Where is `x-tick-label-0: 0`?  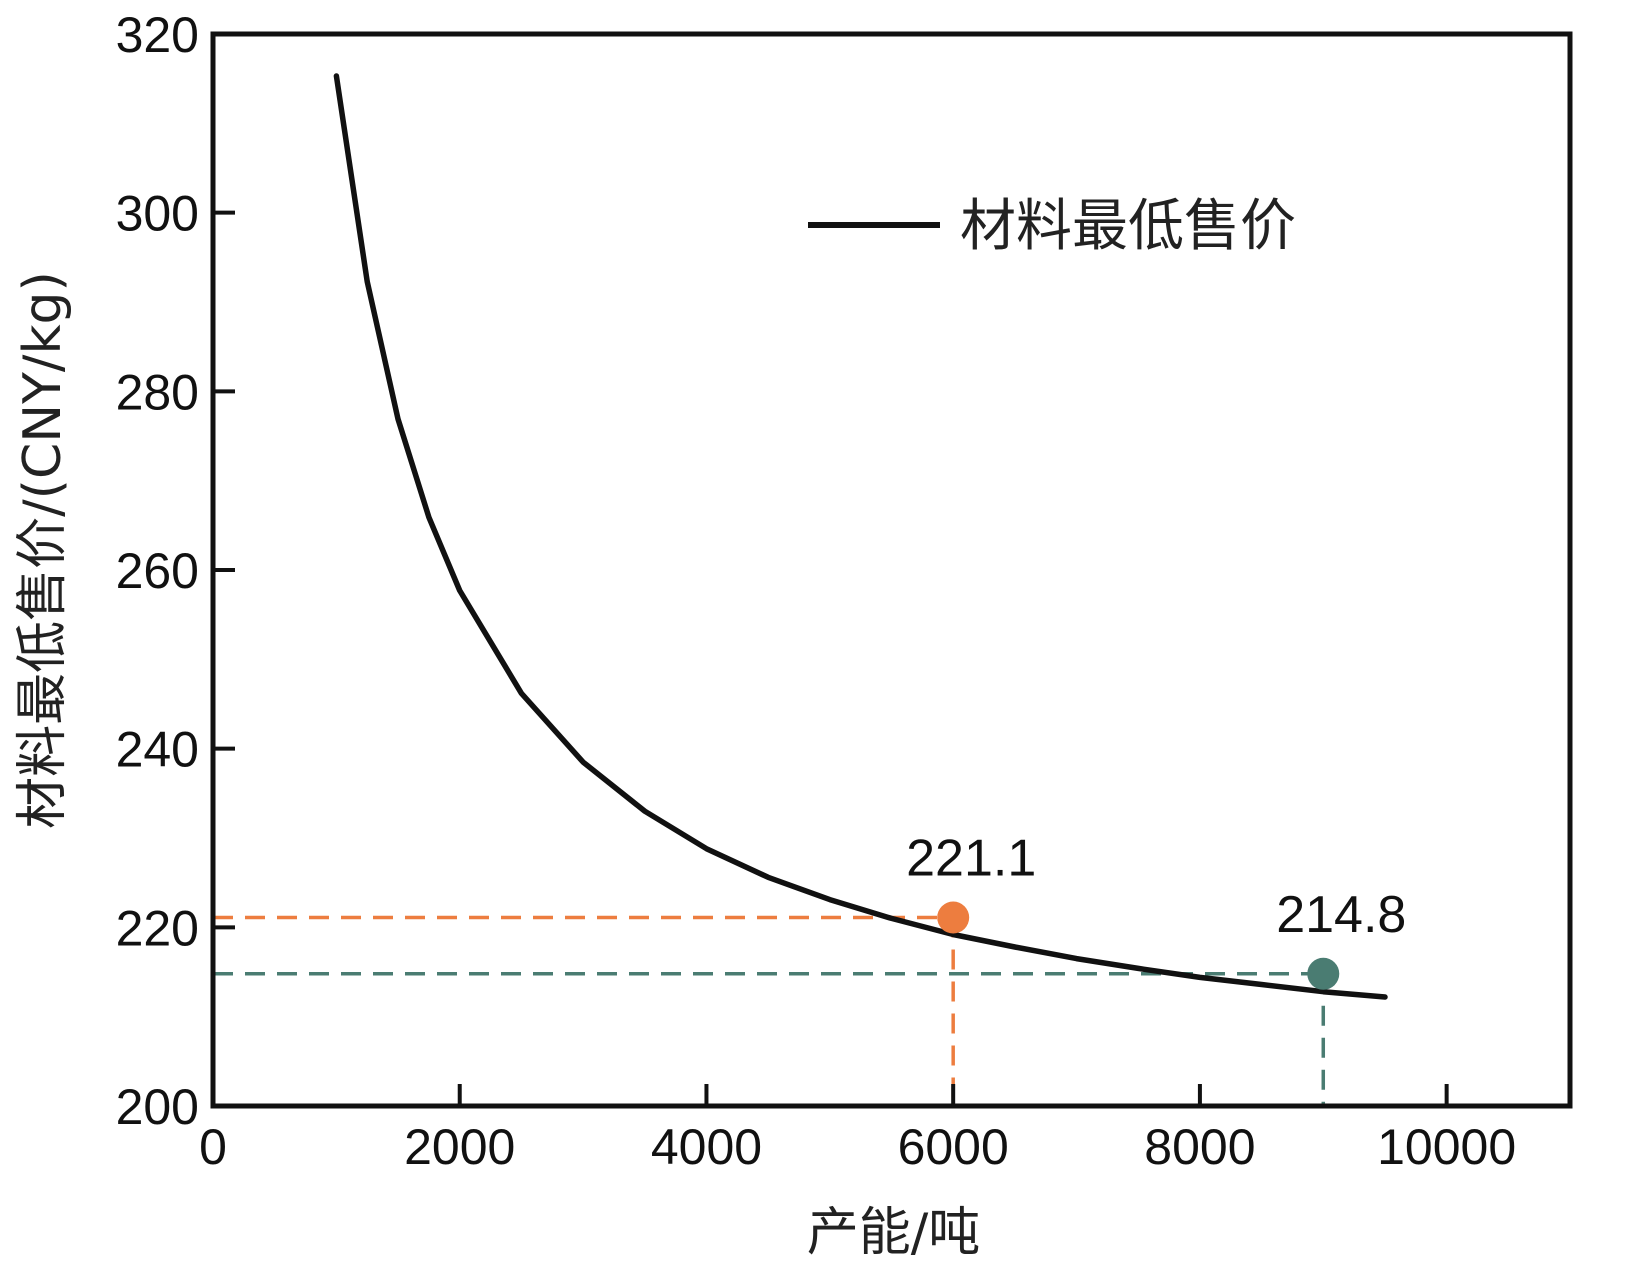 x-tick-label-0: 0 is located at coordinates (213, 1147).